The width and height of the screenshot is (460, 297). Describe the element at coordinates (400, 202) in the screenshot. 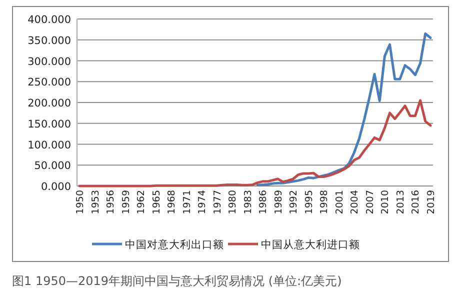

I see `x-tick-label: 2013` at that location.